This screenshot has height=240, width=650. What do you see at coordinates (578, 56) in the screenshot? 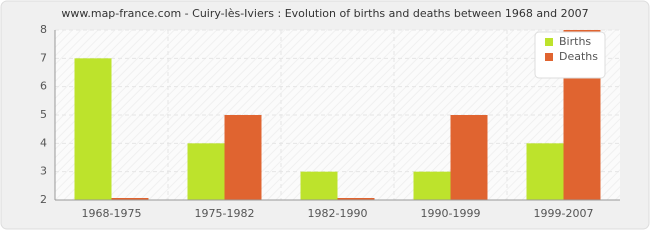
I see `legend-label: Deaths` at bounding box center [578, 56].